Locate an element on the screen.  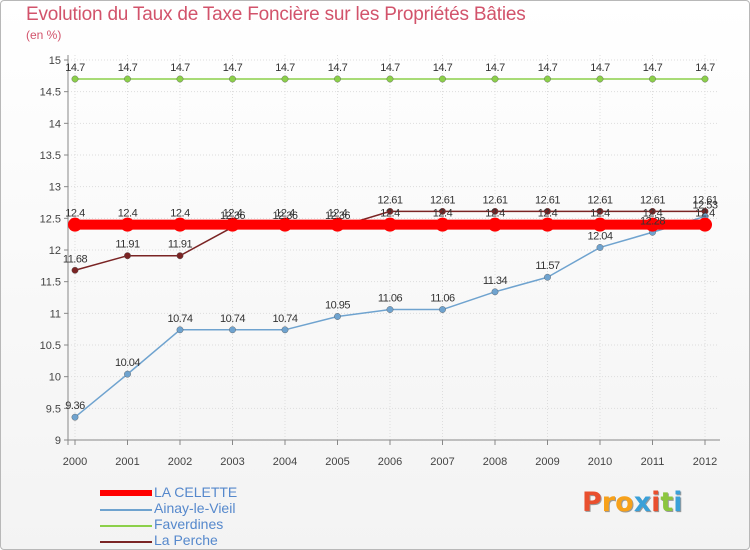
data-label-ainay-le-vieil: 10.95 is located at coordinates (337, 306).